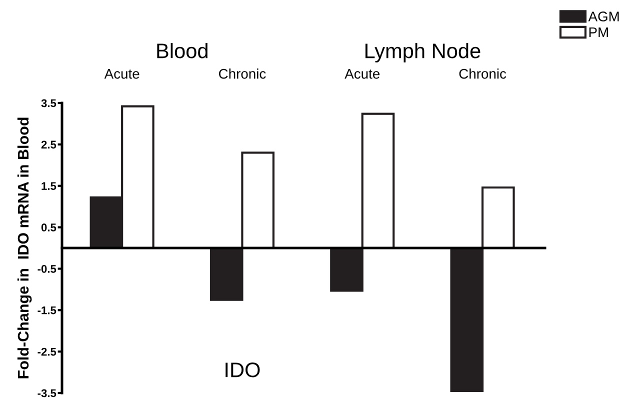  I want to click on text: Blood, so click(182, 50).